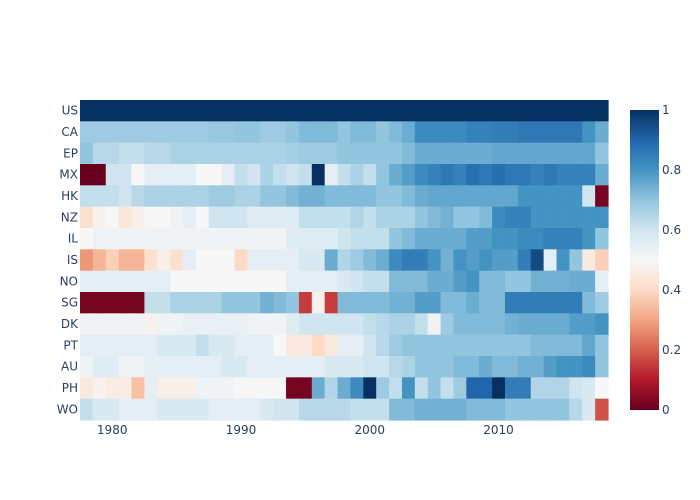 The height and width of the screenshot is (500, 700). I want to click on heatmap-cell-DK-1984, so click(164, 324).